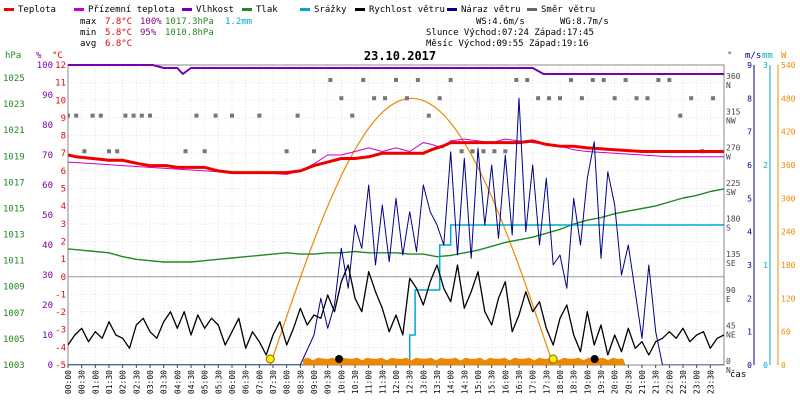  What do you see at coordinates (60, 313) in the screenshot?
I see `tick-c: -2` at bounding box center [60, 313].